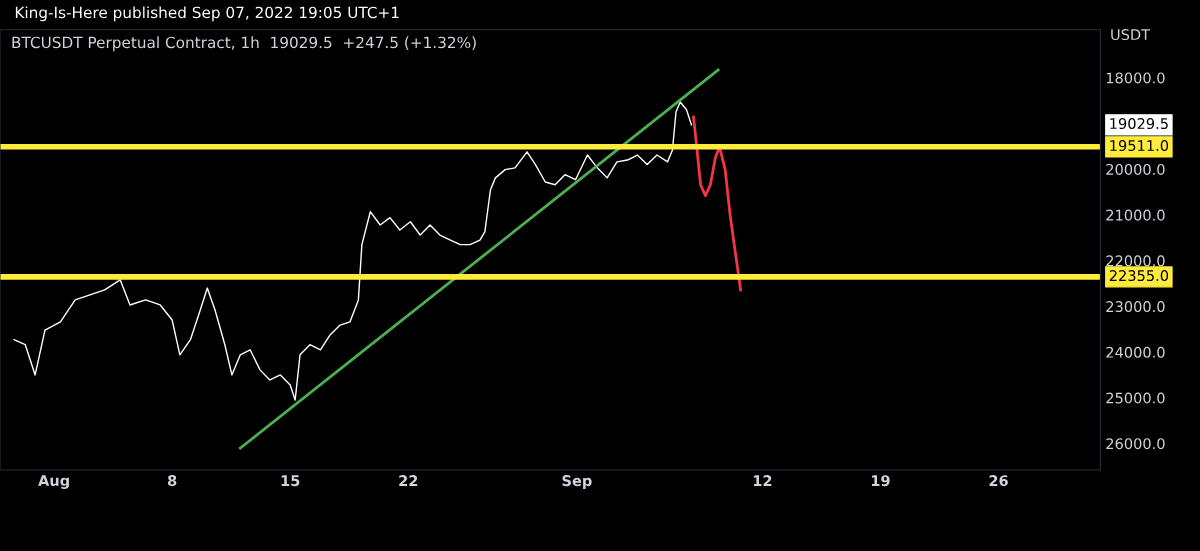  Describe the element at coordinates (577, 482) in the screenshot. I see `x-tick-label: Sep` at that location.